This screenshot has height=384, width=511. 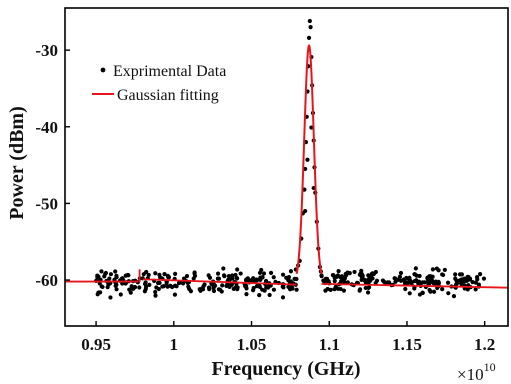 I want to click on x-axis-title: Frequency (GHz), so click(x=285, y=369).